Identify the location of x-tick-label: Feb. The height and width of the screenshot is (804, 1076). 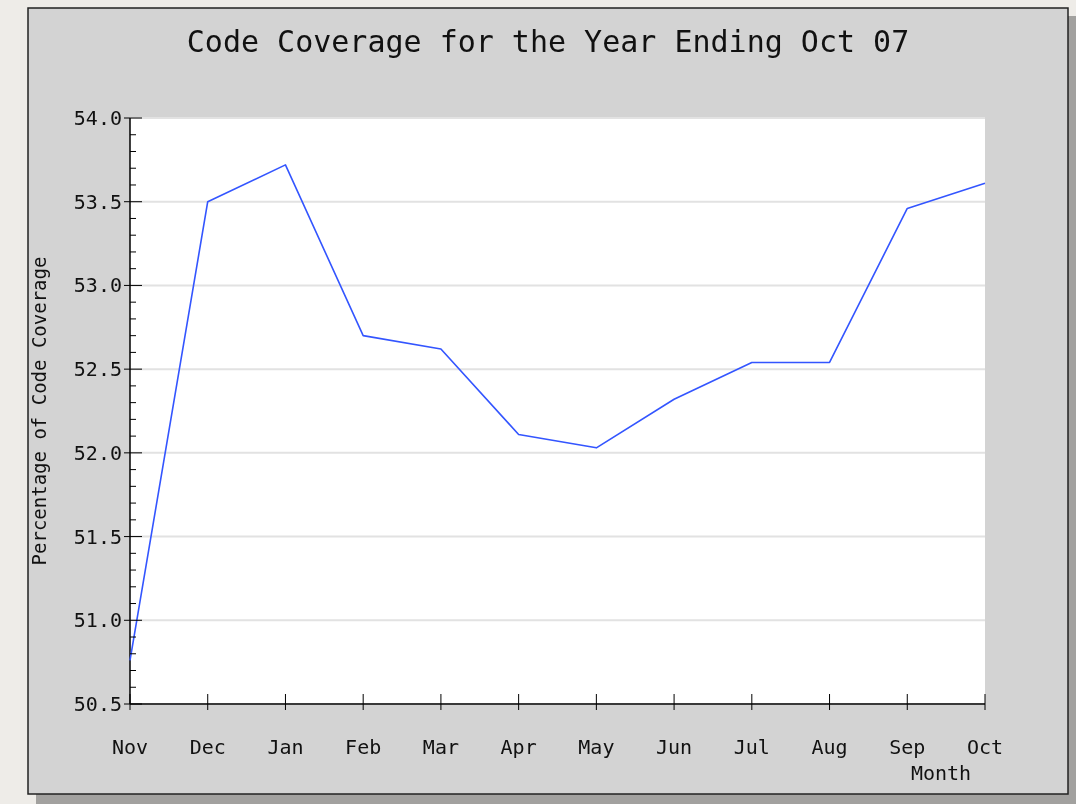
(363, 747).